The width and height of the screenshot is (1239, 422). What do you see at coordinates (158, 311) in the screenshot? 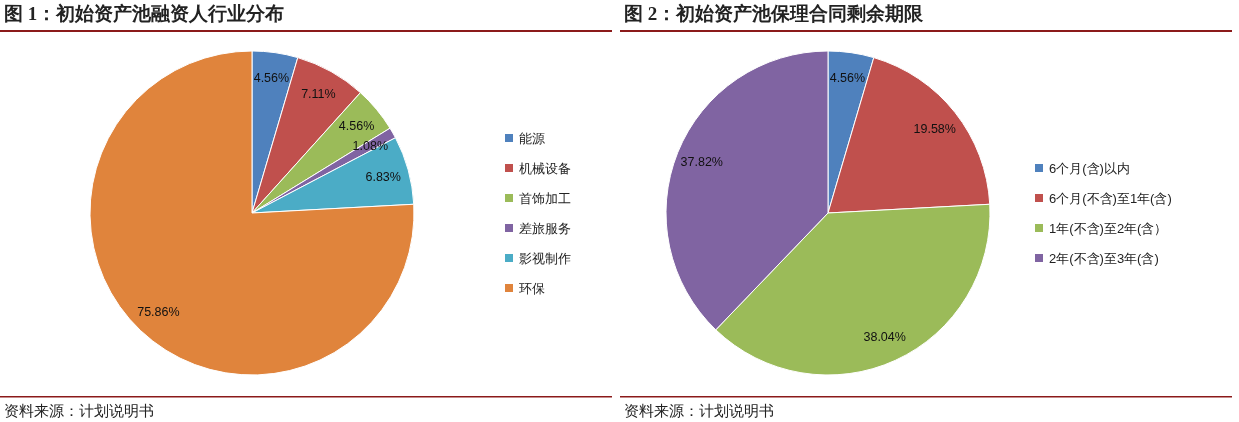
I see `data-label: 75.86%` at bounding box center [158, 311].